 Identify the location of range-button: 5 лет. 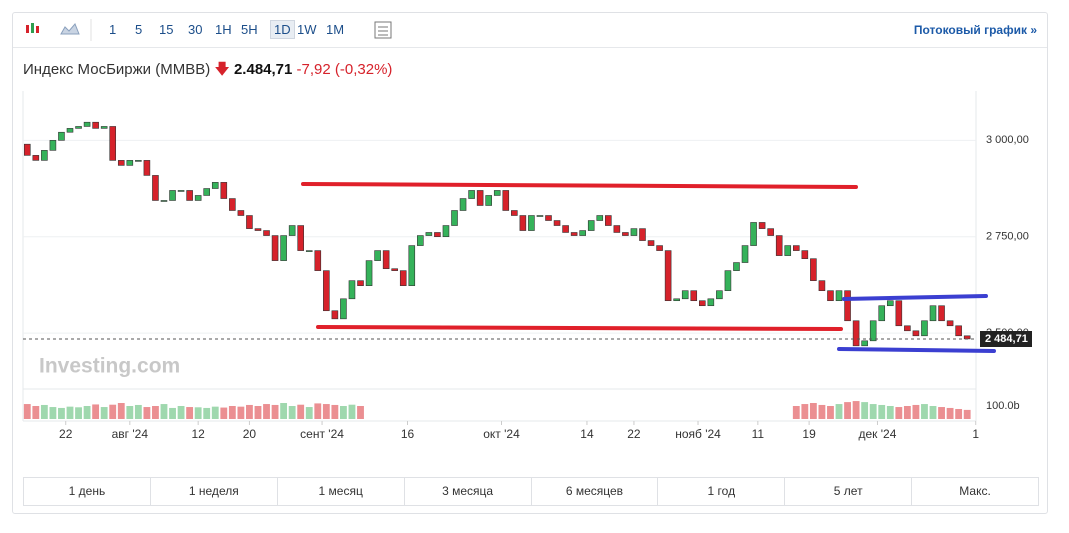
(849, 491).